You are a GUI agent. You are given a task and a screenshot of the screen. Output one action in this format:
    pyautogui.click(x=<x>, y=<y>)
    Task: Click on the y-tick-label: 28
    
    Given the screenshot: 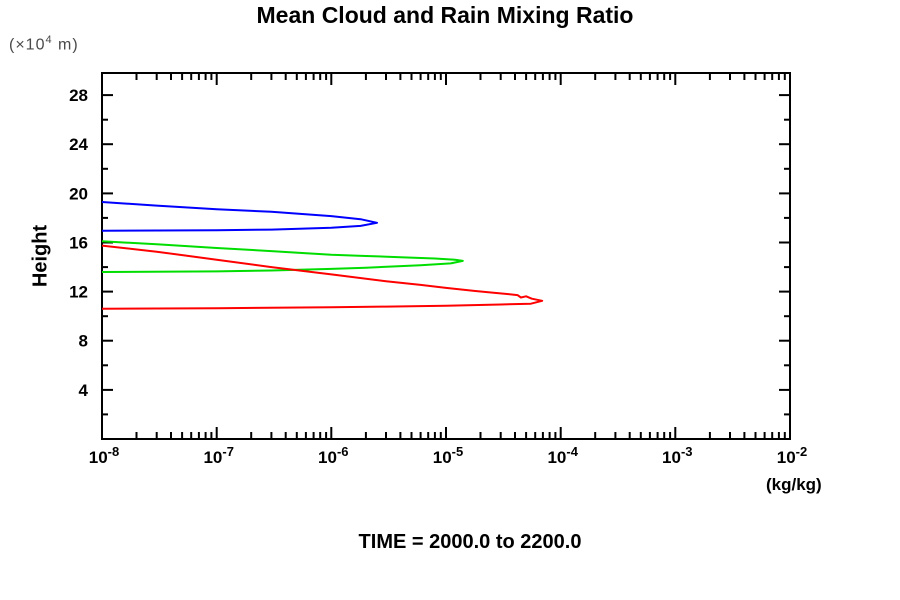 What is the action you would take?
    pyautogui.click(x=78, y=95)
    